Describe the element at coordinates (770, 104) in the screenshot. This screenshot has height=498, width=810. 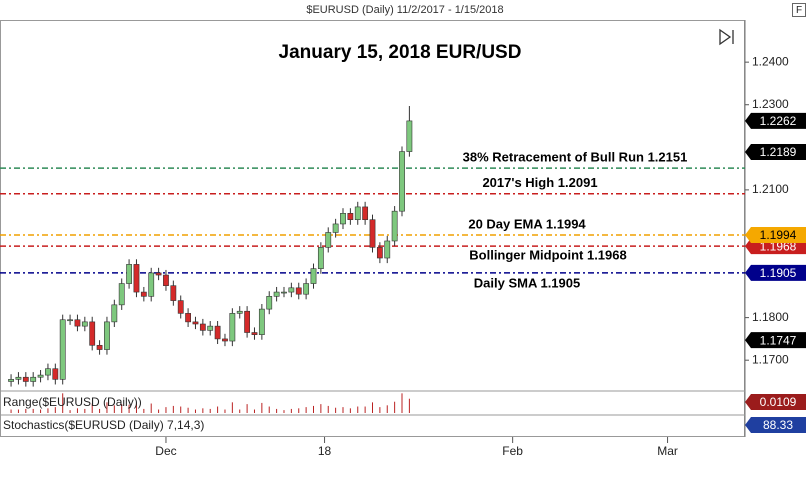
I see `y-tick-label: 1.2300` at that location.